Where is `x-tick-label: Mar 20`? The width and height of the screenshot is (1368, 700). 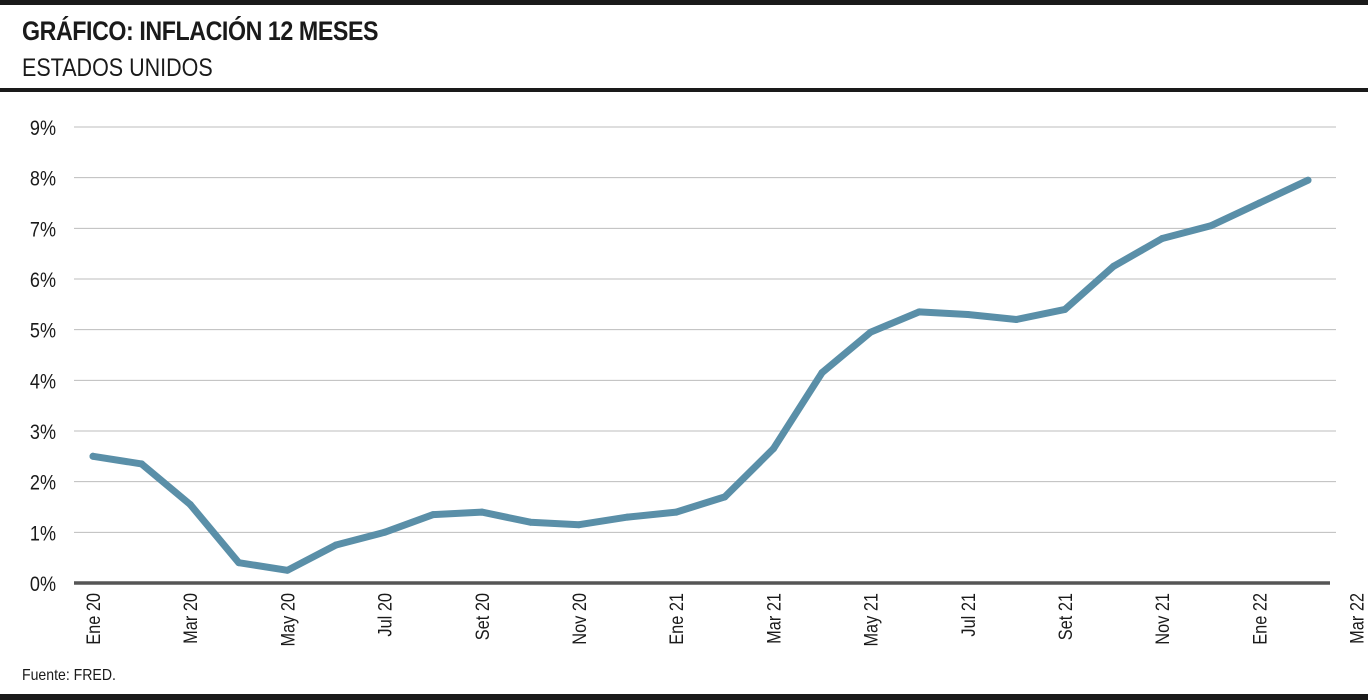
x-tick-label: Mar 20 is located at coordinates (190, 618).